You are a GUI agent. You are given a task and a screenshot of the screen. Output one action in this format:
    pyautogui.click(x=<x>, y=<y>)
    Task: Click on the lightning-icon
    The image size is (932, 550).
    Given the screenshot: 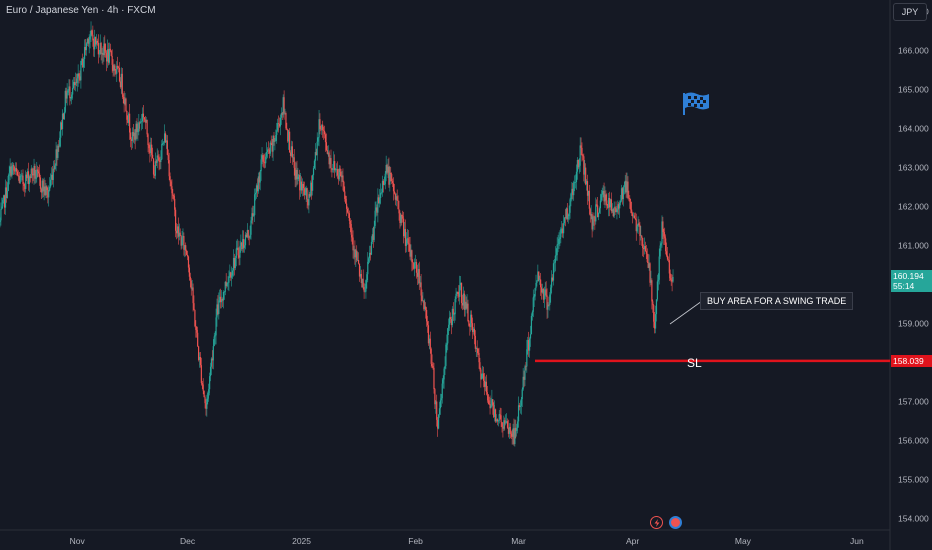 What is the action you would take?
    pyautogui.click(x=656, y=522)
    